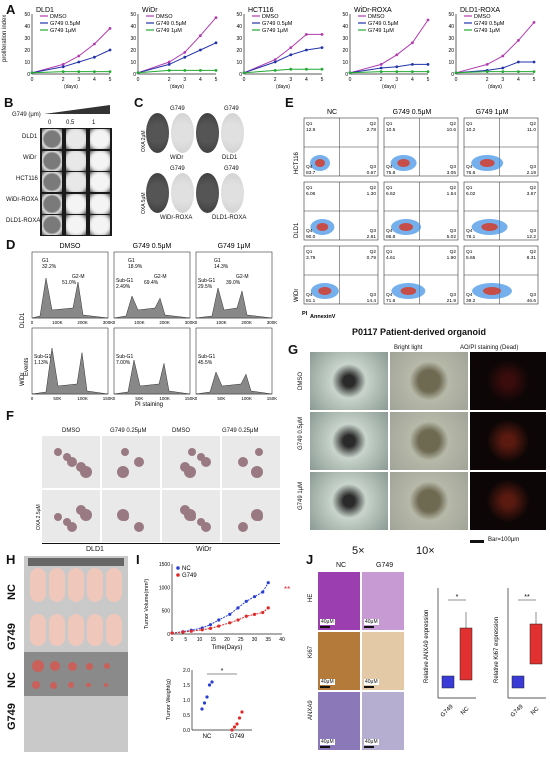 The width and height of the screenshot is (550, 758). What do you see at coordinates (497, 650) in the screenshot?
I see `j-box-ylabel: Relative Ki67 expression` at bounding box center [497, 650].